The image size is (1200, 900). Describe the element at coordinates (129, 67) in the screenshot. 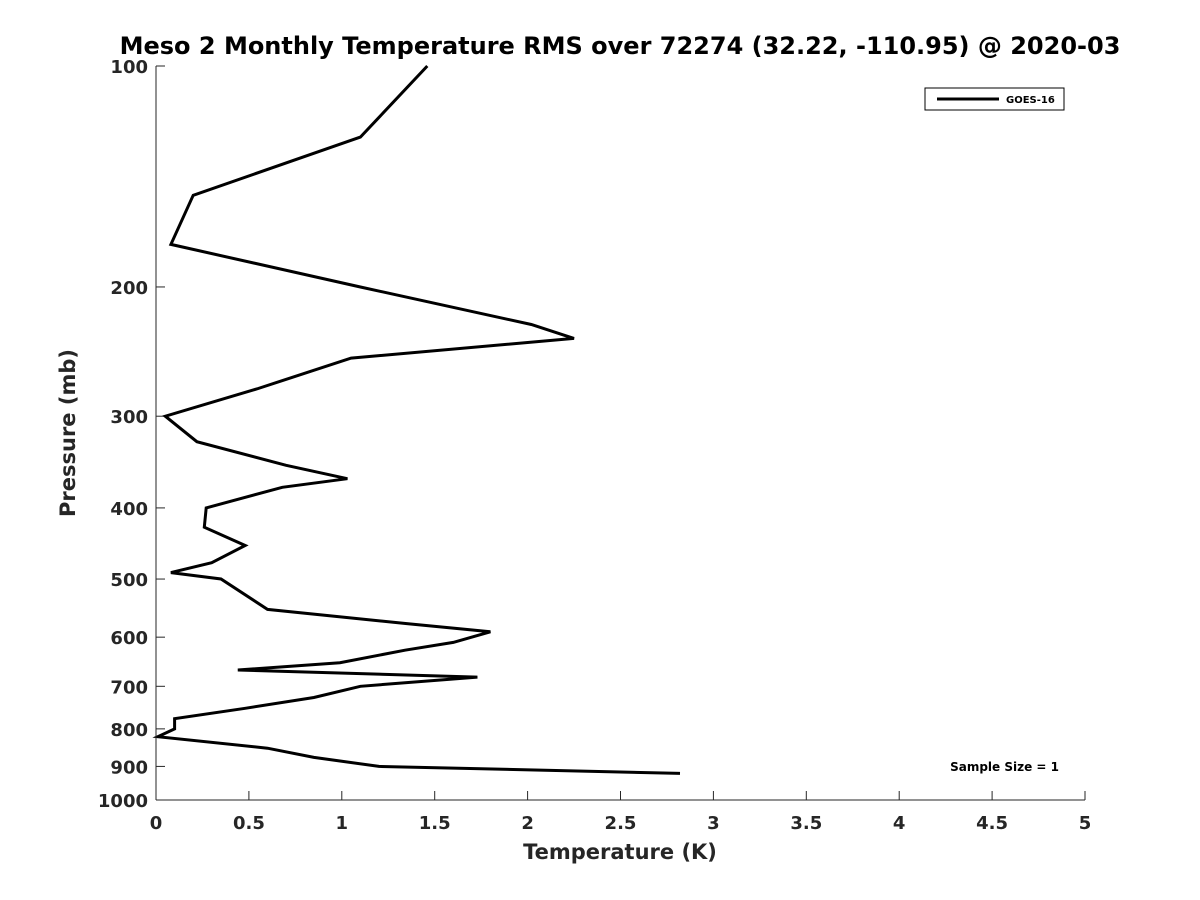

I see `y-tick-label: 100` at that location.